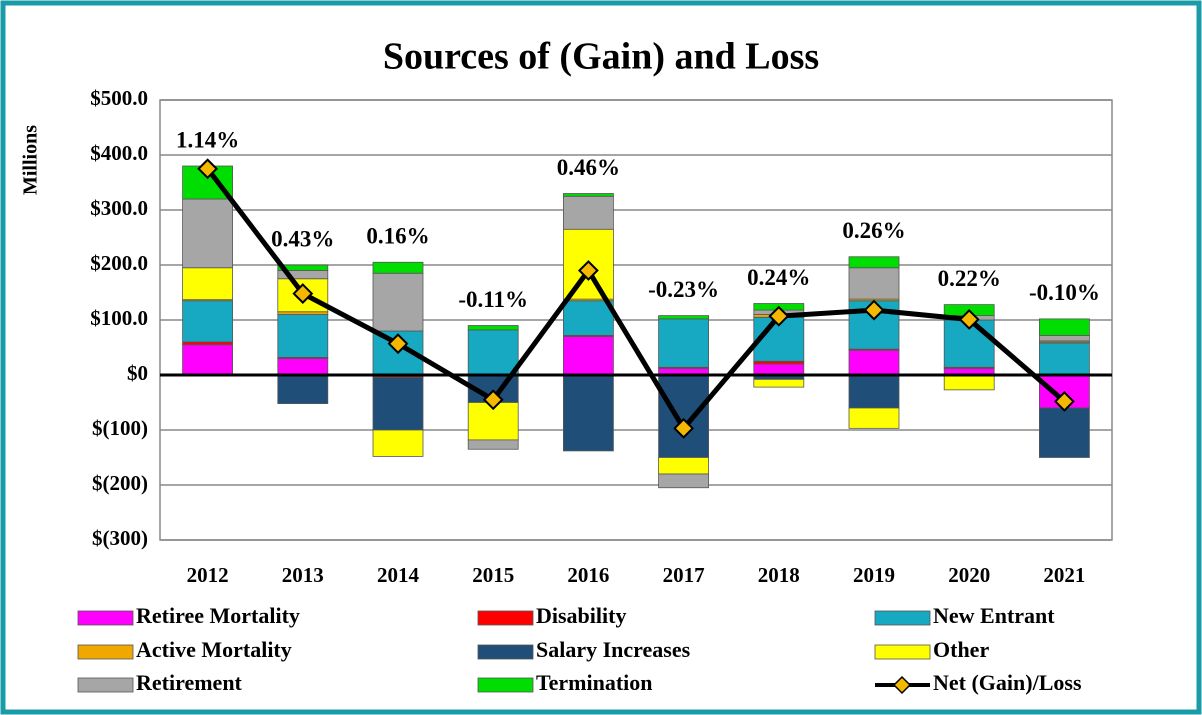 The image size is (1202, 715). I want to click on x-tick-label: 2018, so click(779, 575).